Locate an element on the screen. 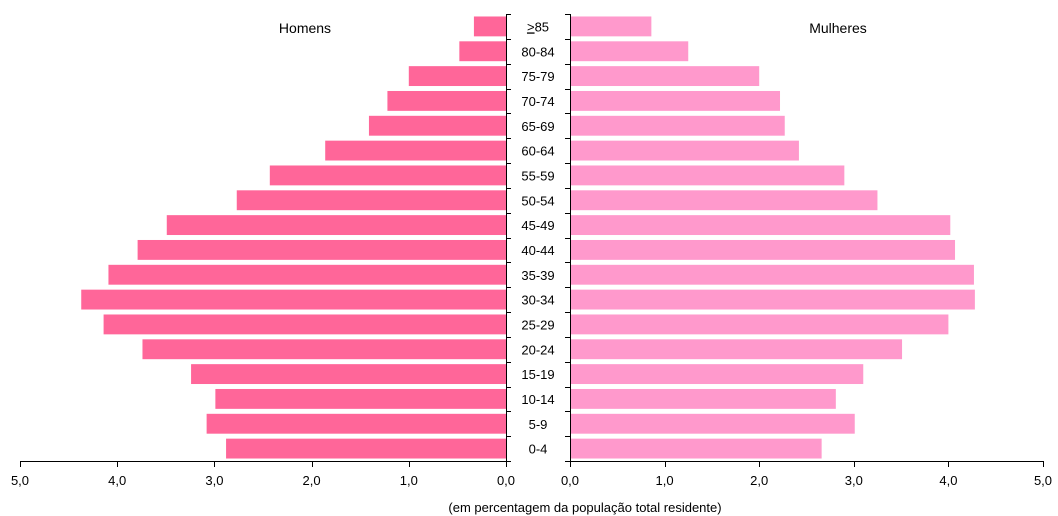 This screenshot has height=516, width=1058. age-label-2: 75-79 is located at coordinates (537, 76).